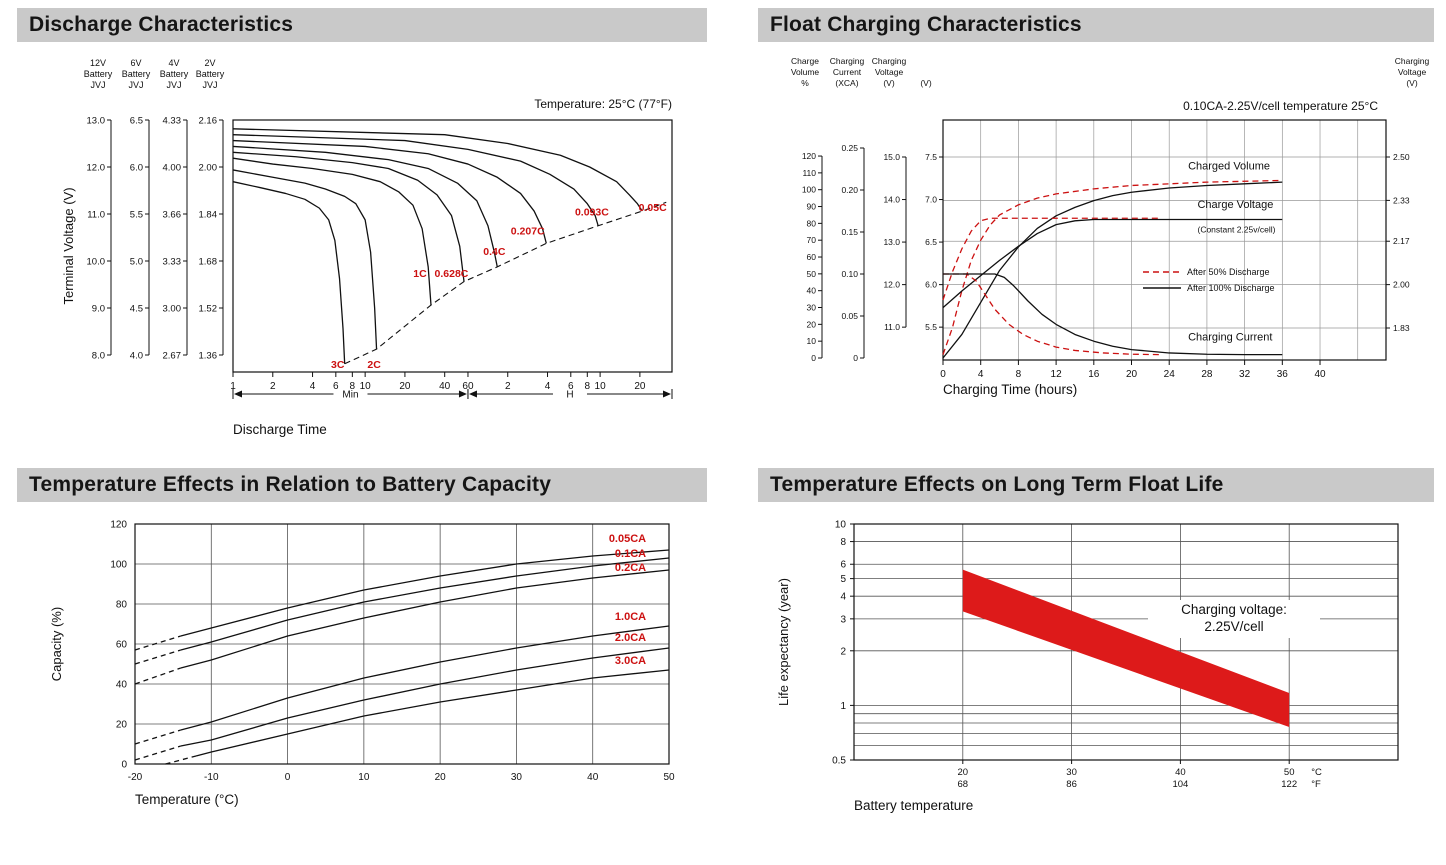 The height and width of the screenshot is (865, 1446). I want to click on curve-label-3C: 3C, so click(338, 365).